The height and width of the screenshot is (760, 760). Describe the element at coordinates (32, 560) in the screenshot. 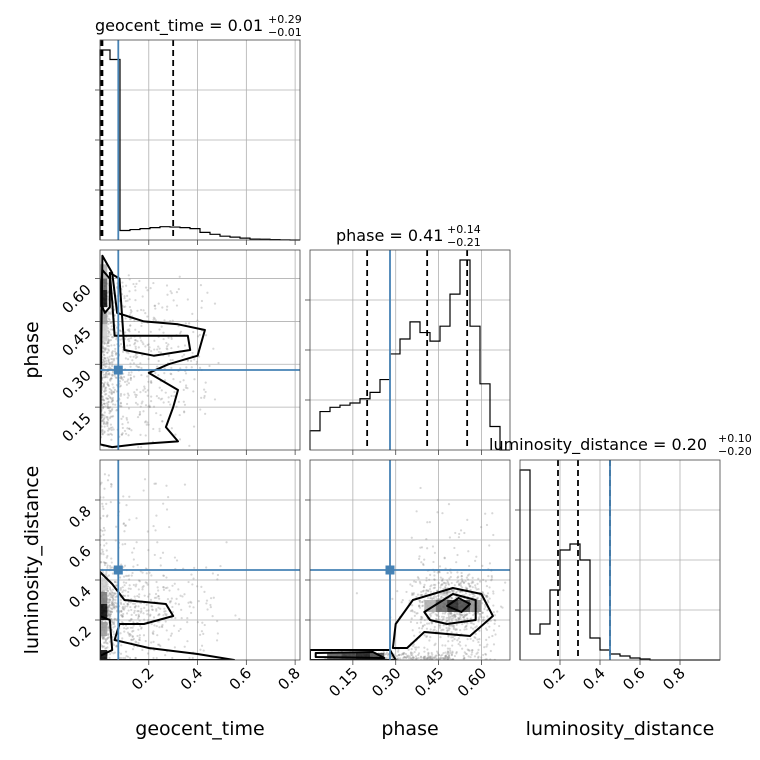

I see `ylabel-luminosity-distance: luminosity_distance` at that location.